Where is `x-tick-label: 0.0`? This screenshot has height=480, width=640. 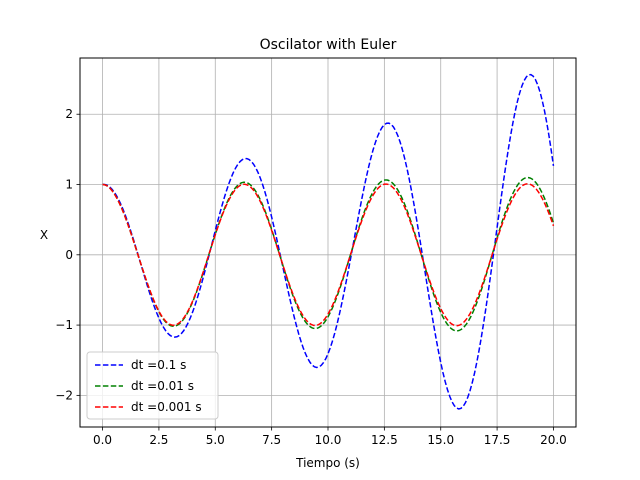
x-tick-label: 0.0 is located at coordinates (102, 440).